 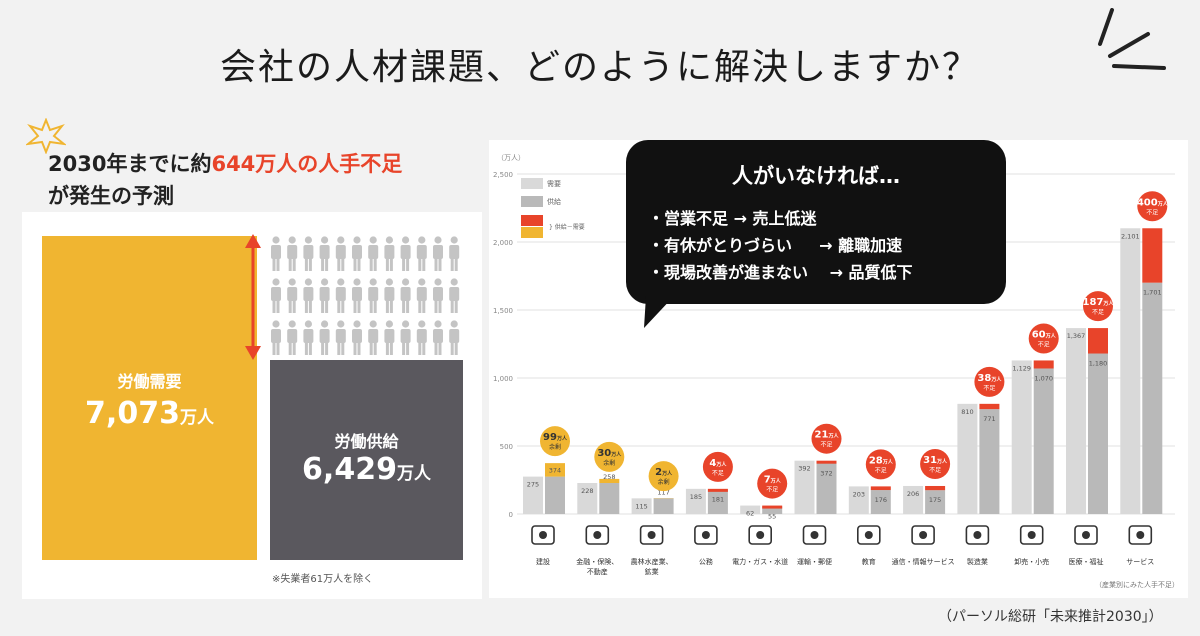 What do you see at coordinates (555, 447) in the screenshot?
I see `gap-badge-word: 余剰` at bounding box center [555, 447].